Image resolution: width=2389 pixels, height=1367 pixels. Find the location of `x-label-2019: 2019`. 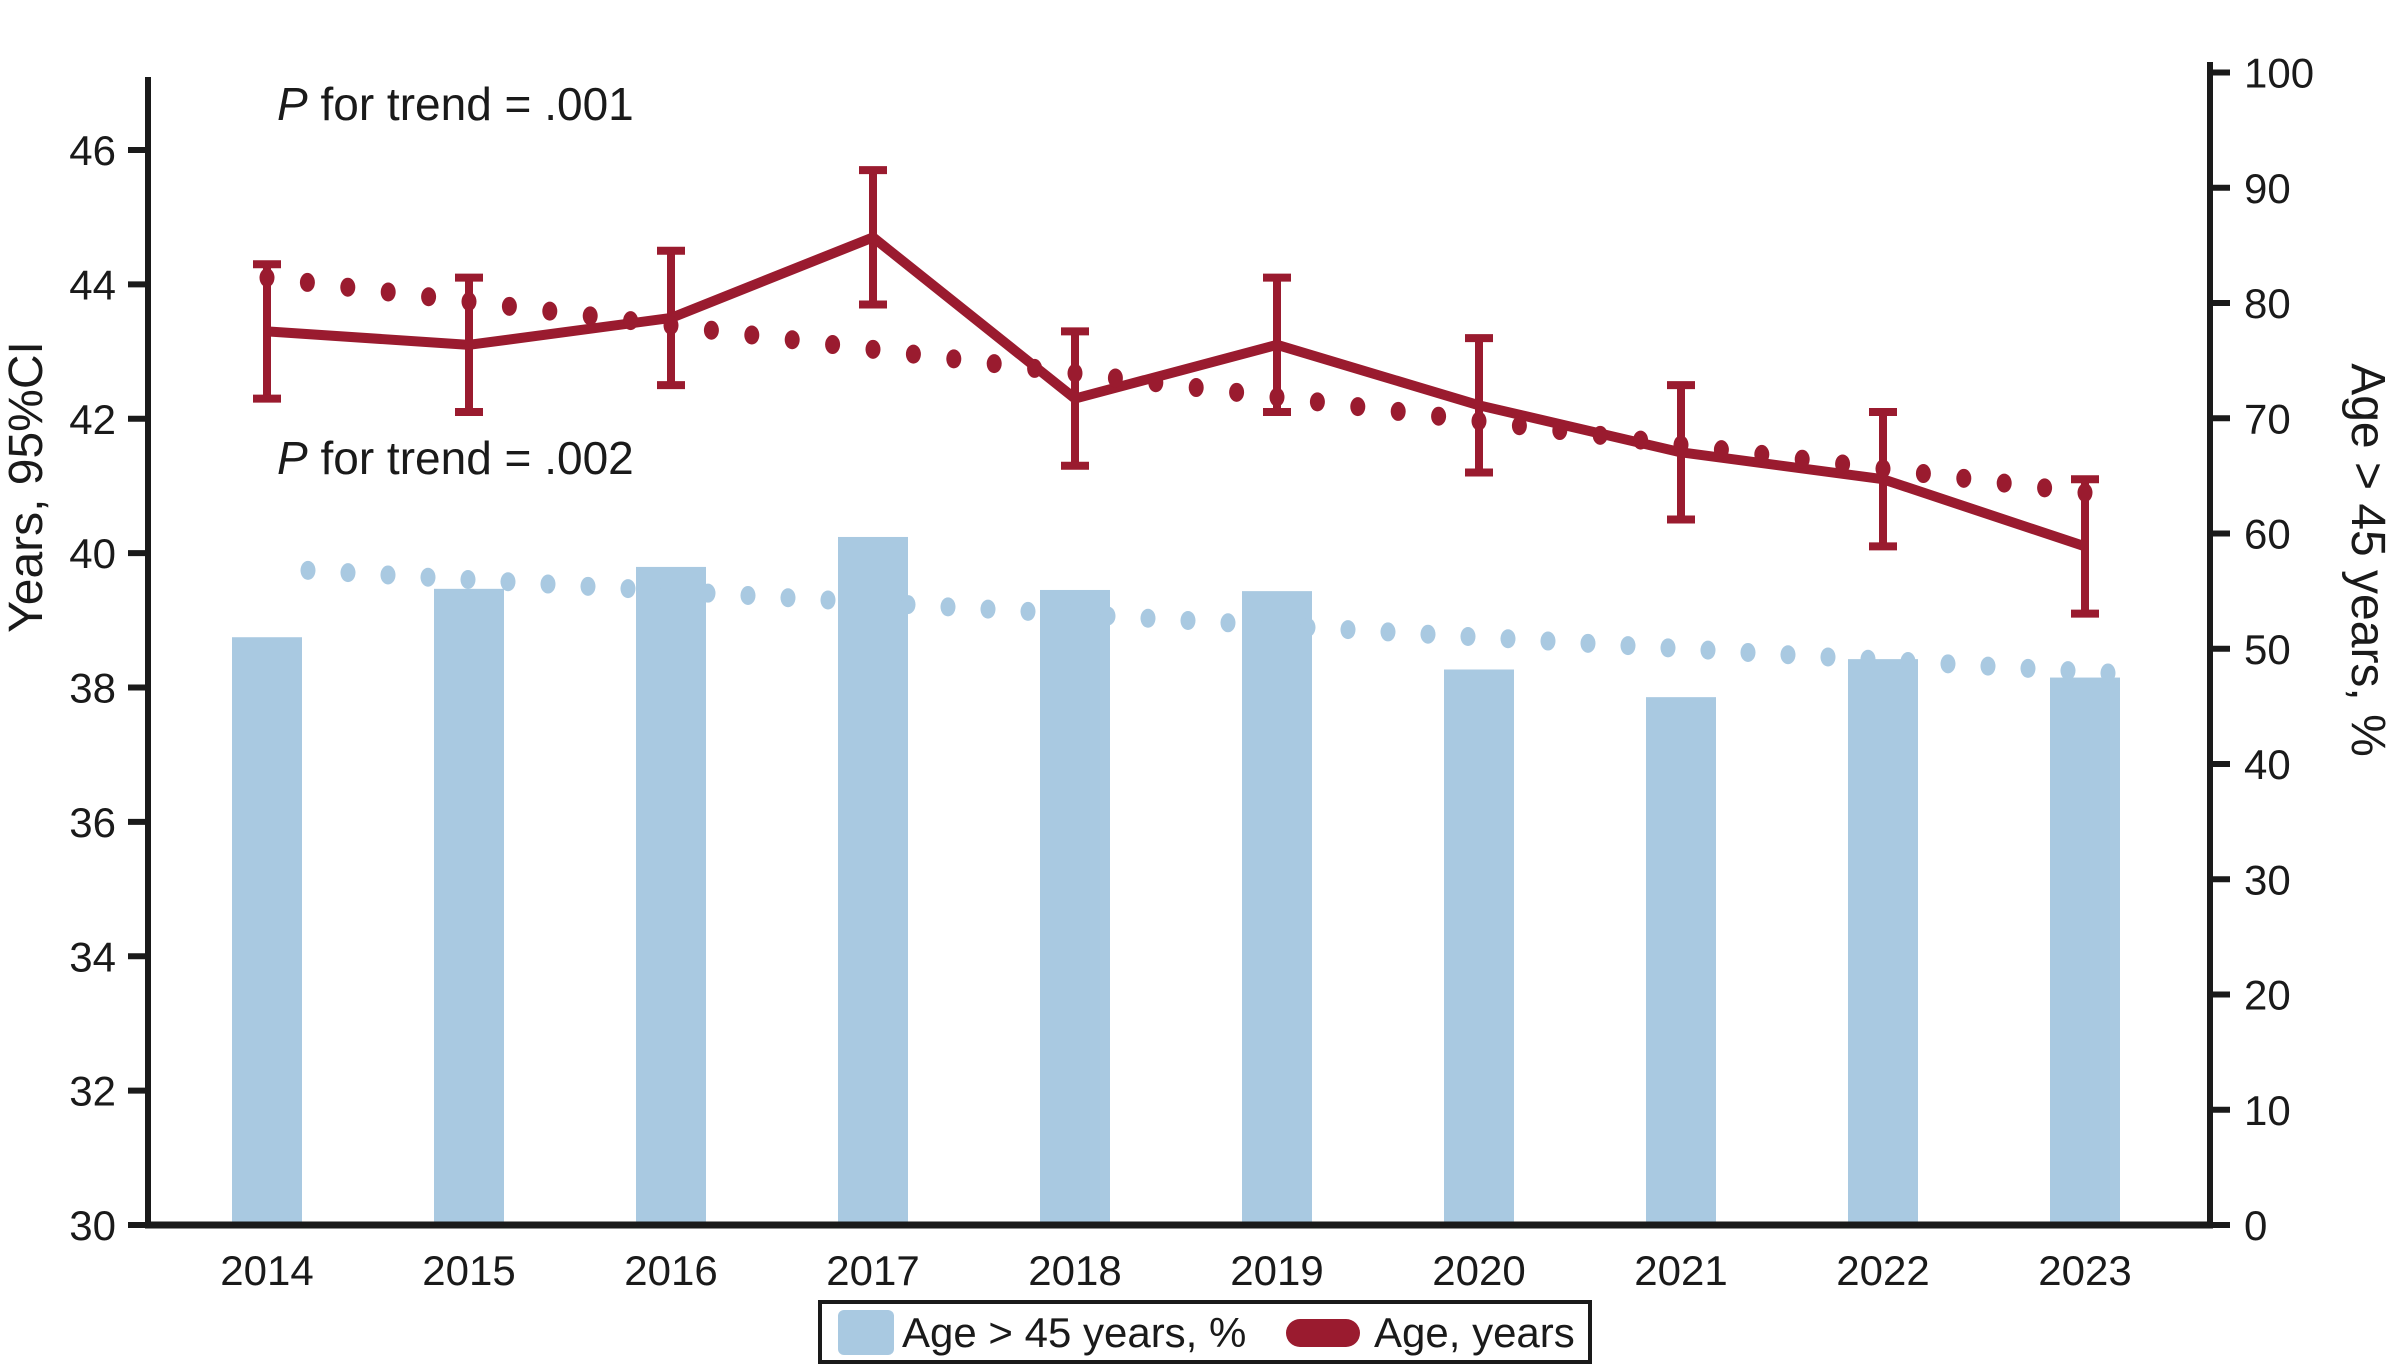

x-label-2019: 2019 is located at coordinates (1276, 1270).